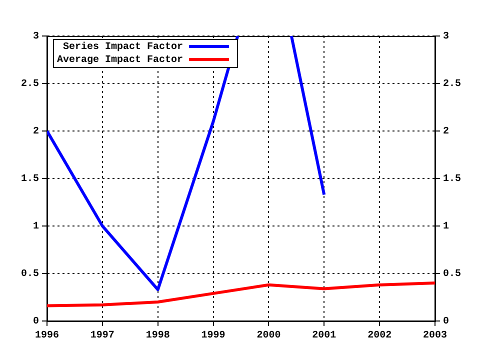 The height and width of the screenshot is (350, 480). What do you see at coordinates (452, 274) in the screenshot?
I see `y2-tick-label: 0.5` at bounding box center [452, 274].